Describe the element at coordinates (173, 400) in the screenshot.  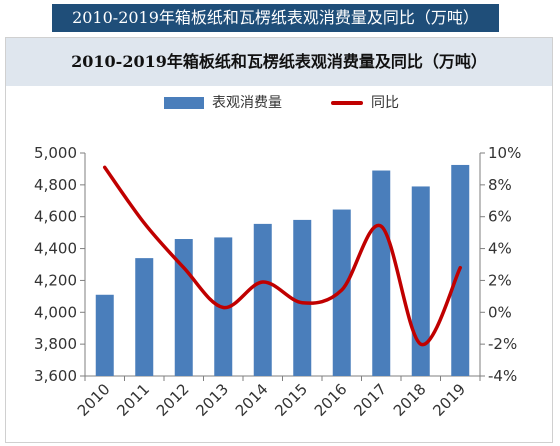
I see `x-tick-label: 2012` at that location.